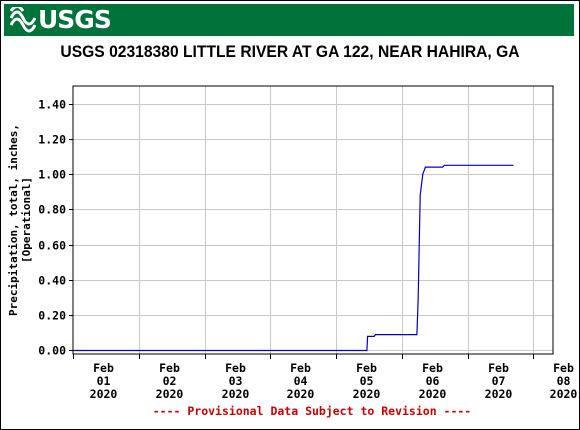  Describe the element at coordinates (52, 105) in the screenshot. I see `y-tick-label: 1.40` at that location.